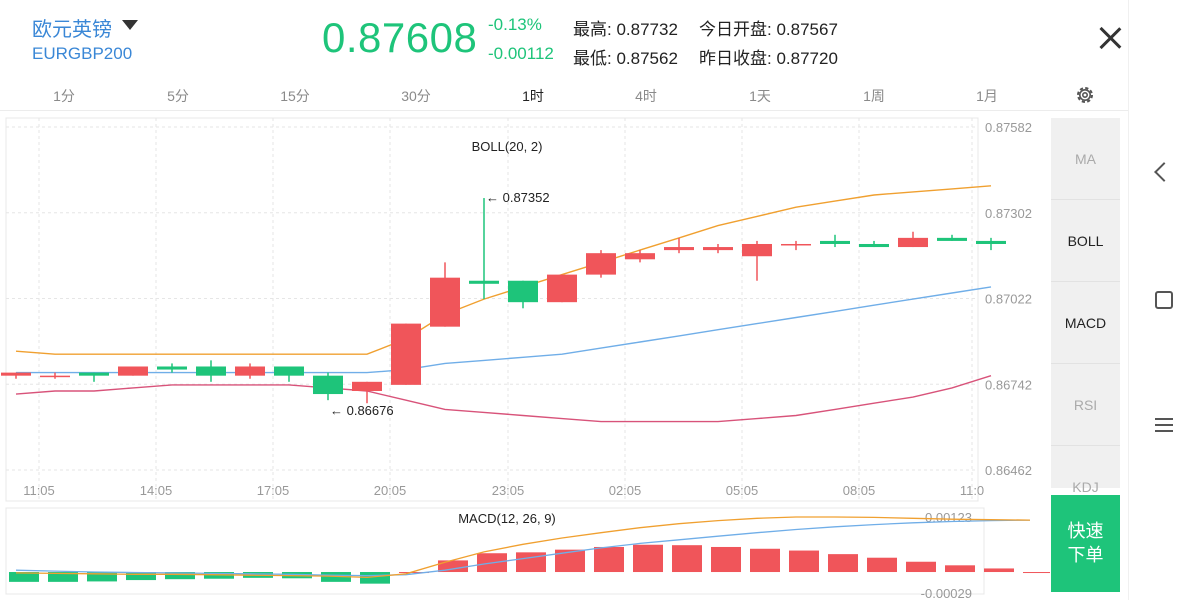 Image resolution: width=1200 pixels, height=600 pixels. Describe the element at coordinates (1110, 38) in the screenshot. I see `close-icon` at that location.